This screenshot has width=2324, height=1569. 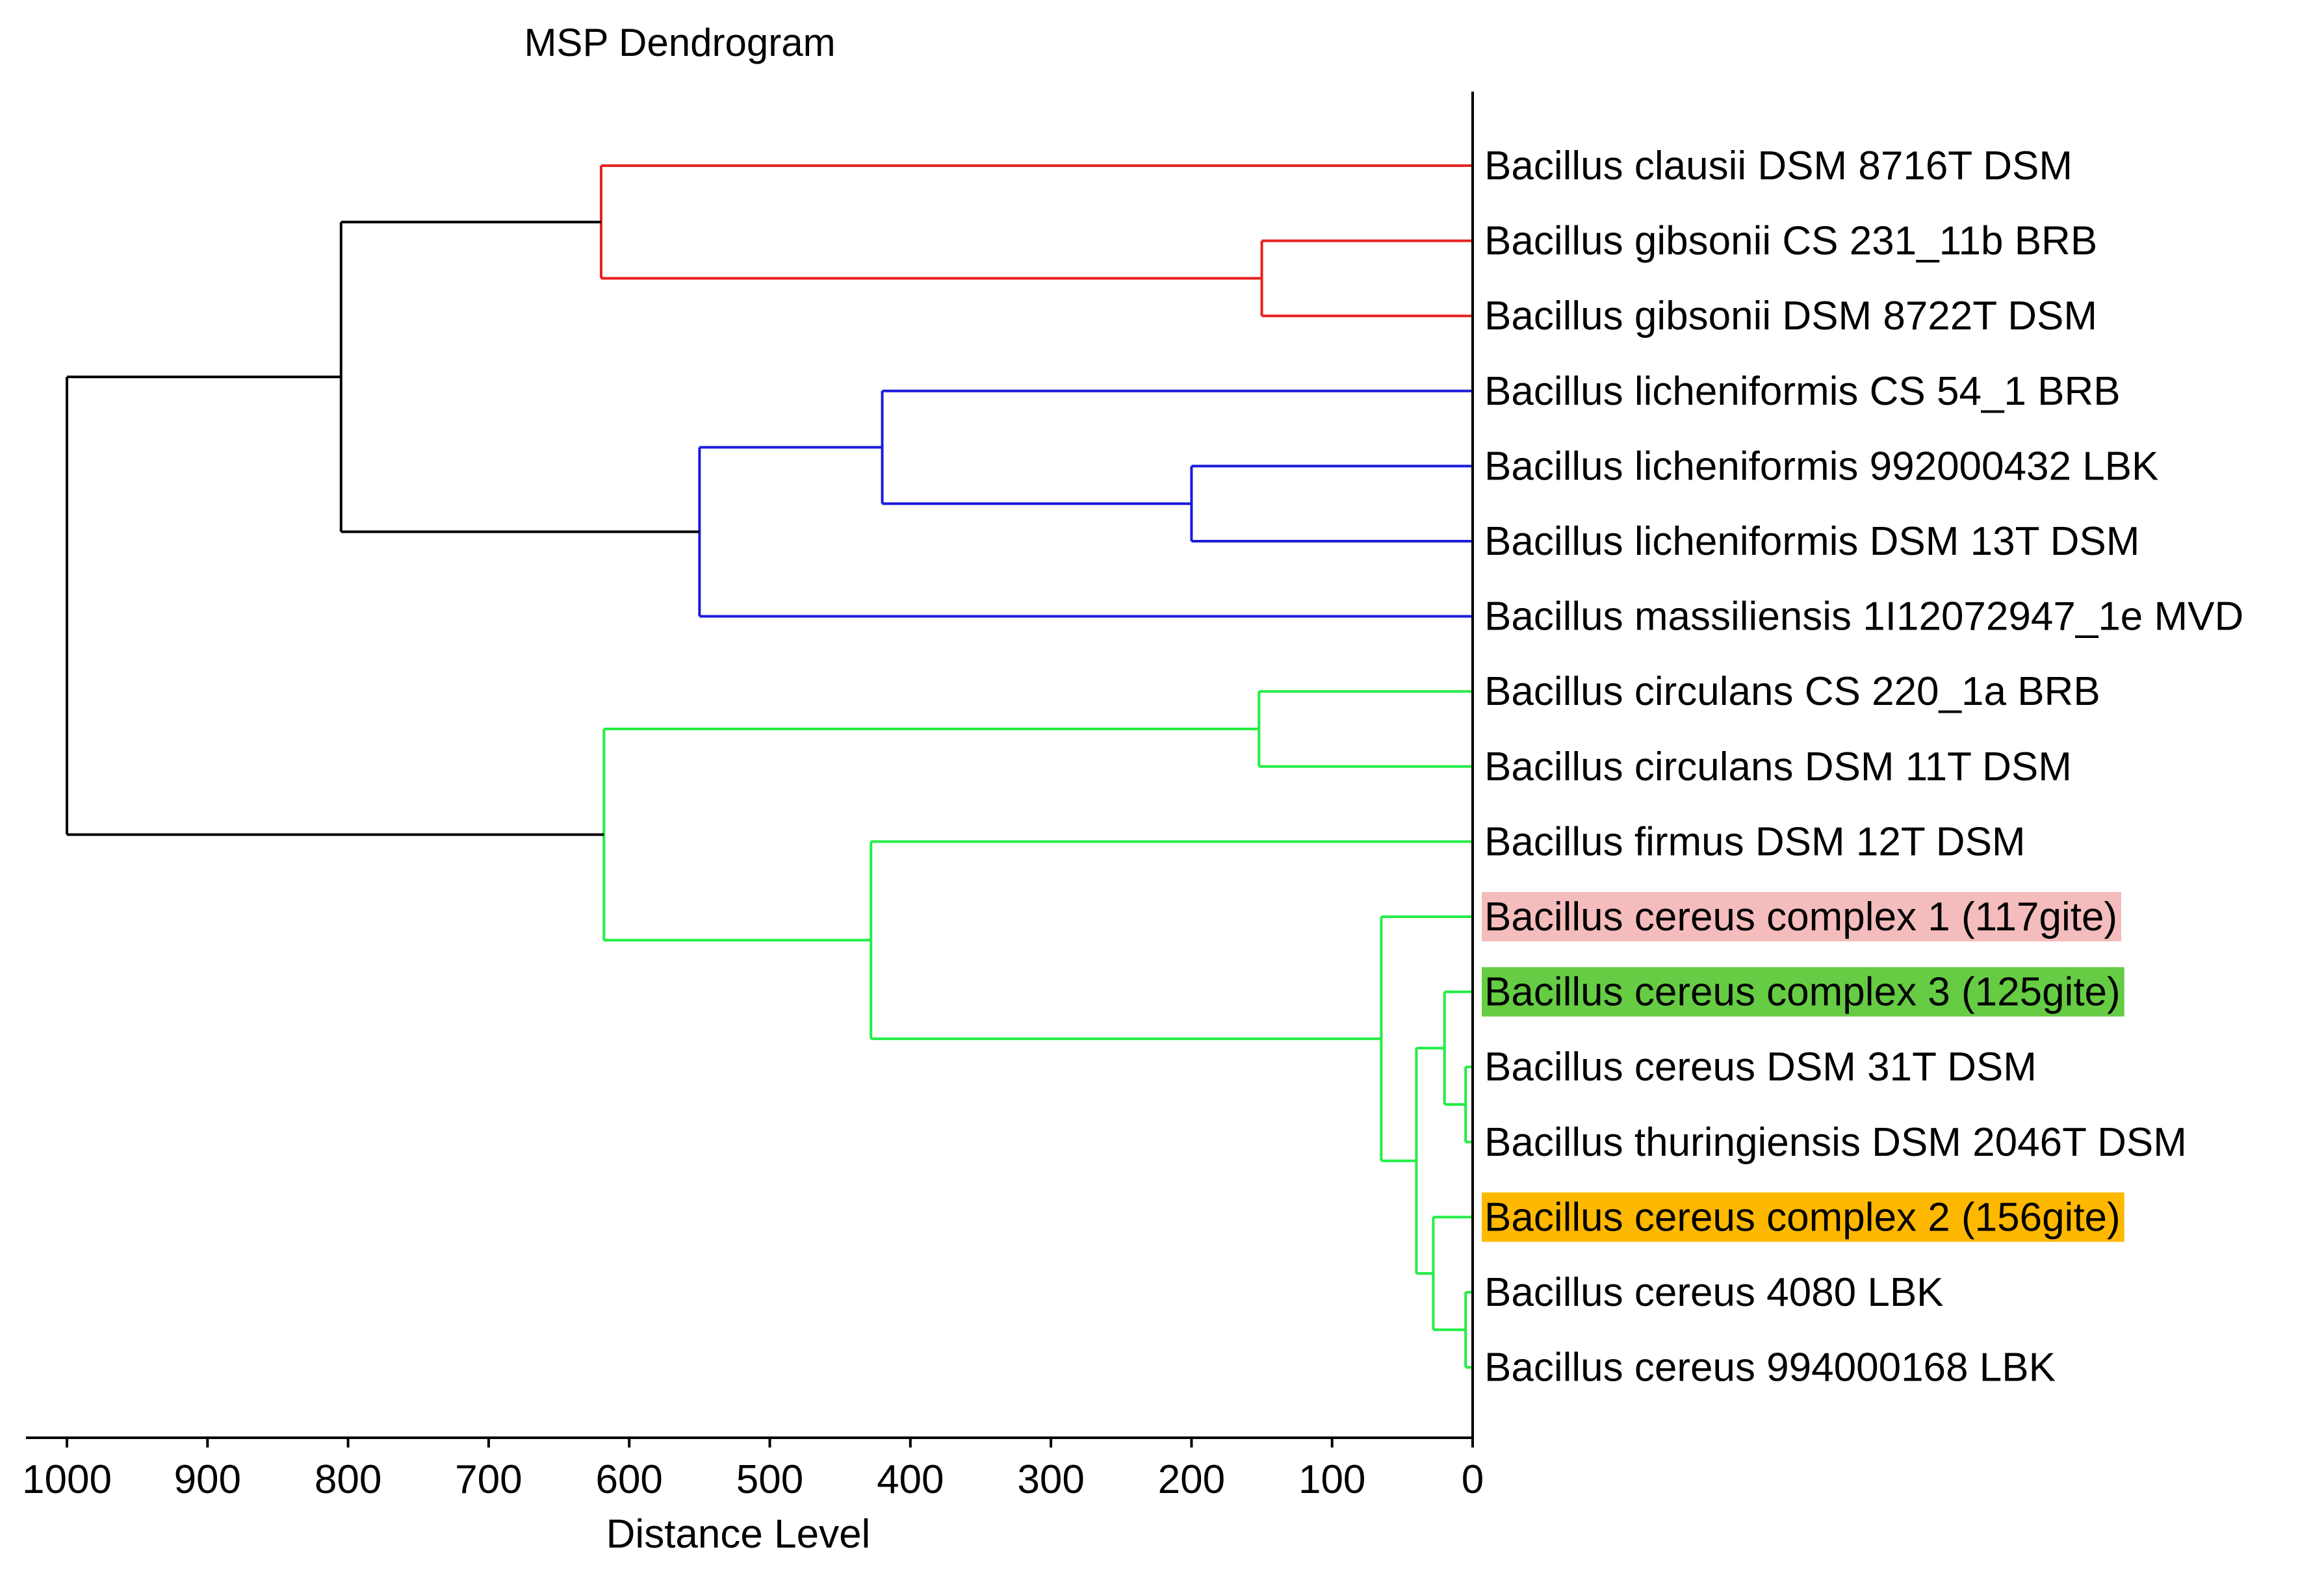 I want to click on x-tick-label: 0, so click(x=1473, y=1479).